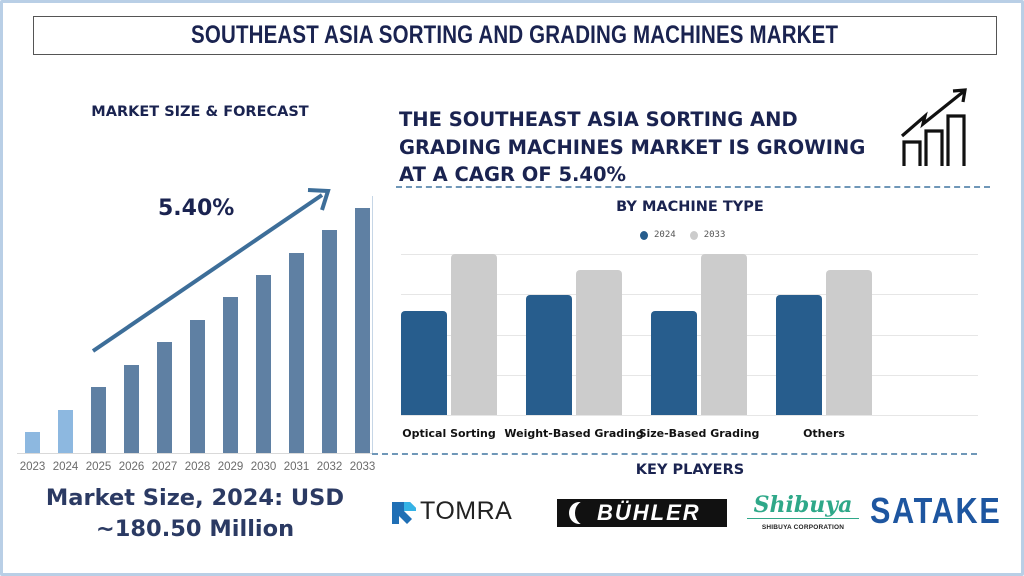 The height and width of the screenshot is (576, 1024). What do you see at coordinates (693, 187) in the screenshot?
I see `section-divider-top` at bounding box center [693, 187].